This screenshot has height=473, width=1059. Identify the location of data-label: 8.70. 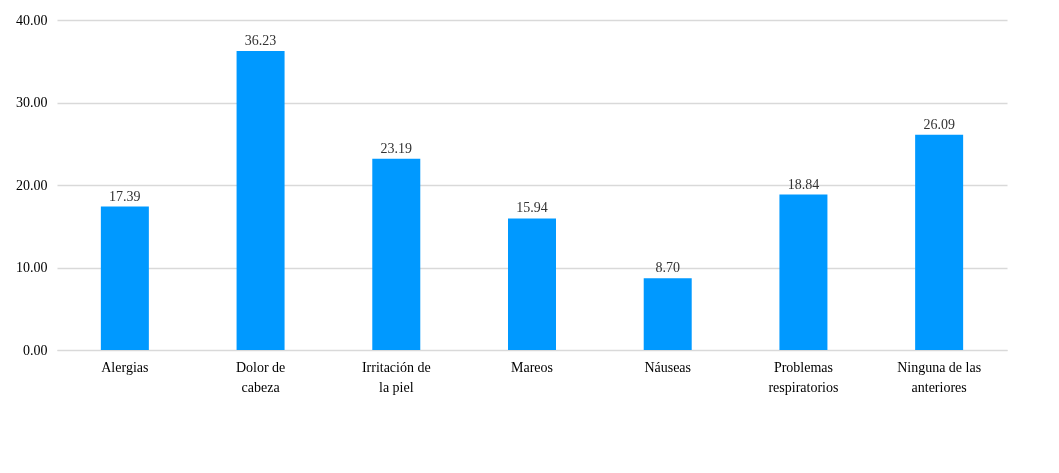
(667, 268).